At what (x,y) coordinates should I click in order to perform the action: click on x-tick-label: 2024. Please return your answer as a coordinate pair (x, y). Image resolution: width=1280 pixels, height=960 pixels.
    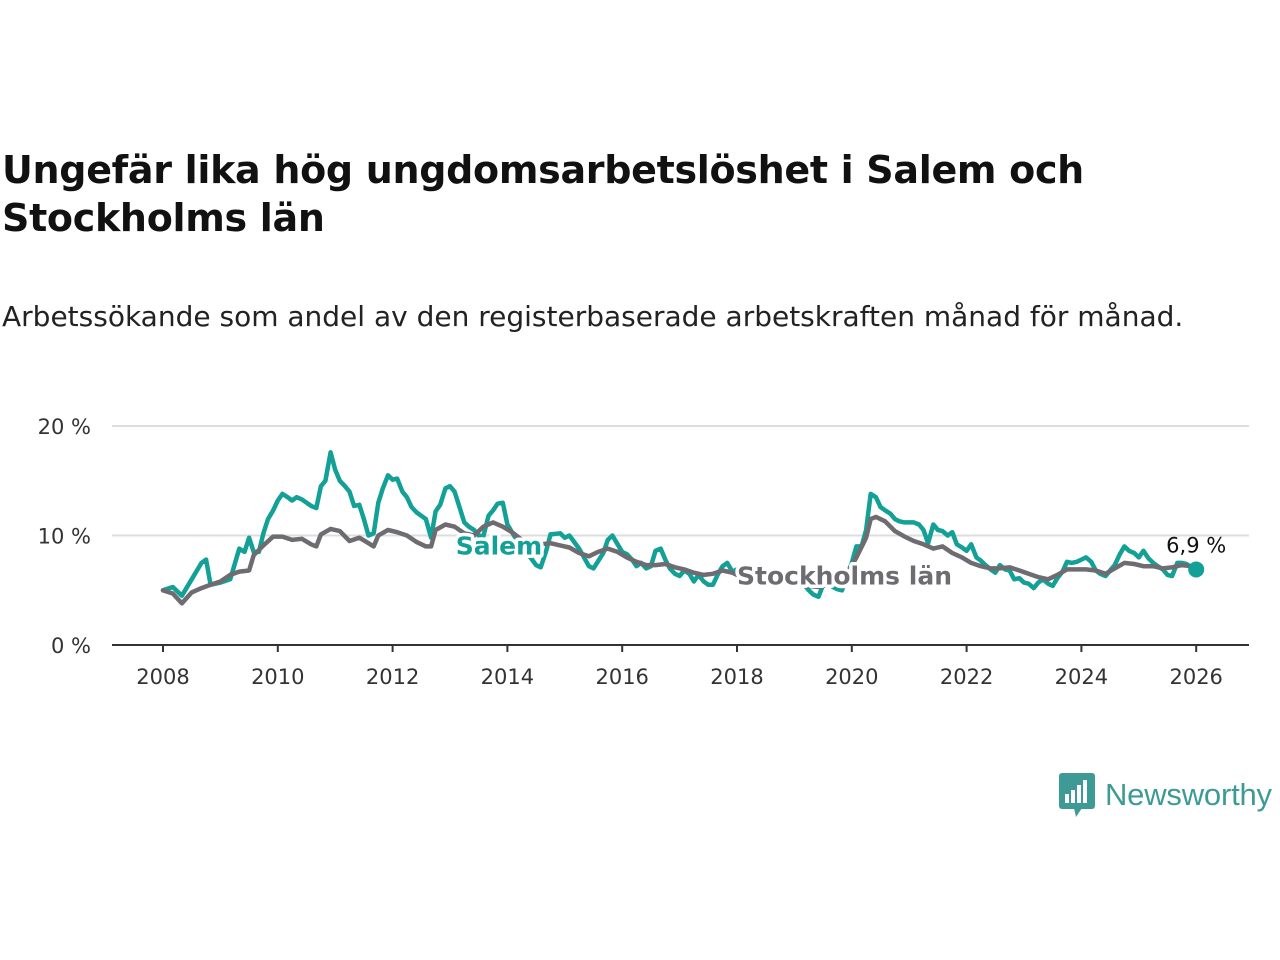
    Looking at the image, I should click on (1081, 677).